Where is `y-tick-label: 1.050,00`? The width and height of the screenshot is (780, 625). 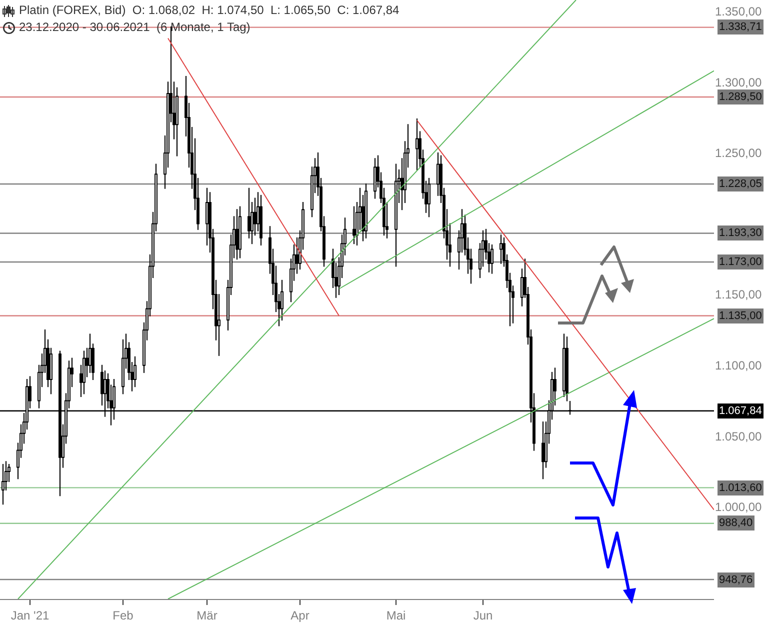
y-tick-label: 1.050,00 is located at coordinates (738, 436).